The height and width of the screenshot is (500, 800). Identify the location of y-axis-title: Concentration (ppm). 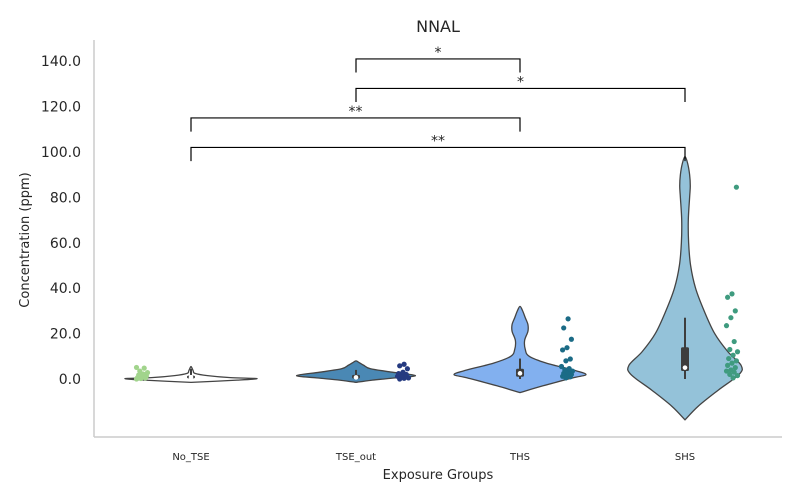
(25, 239).